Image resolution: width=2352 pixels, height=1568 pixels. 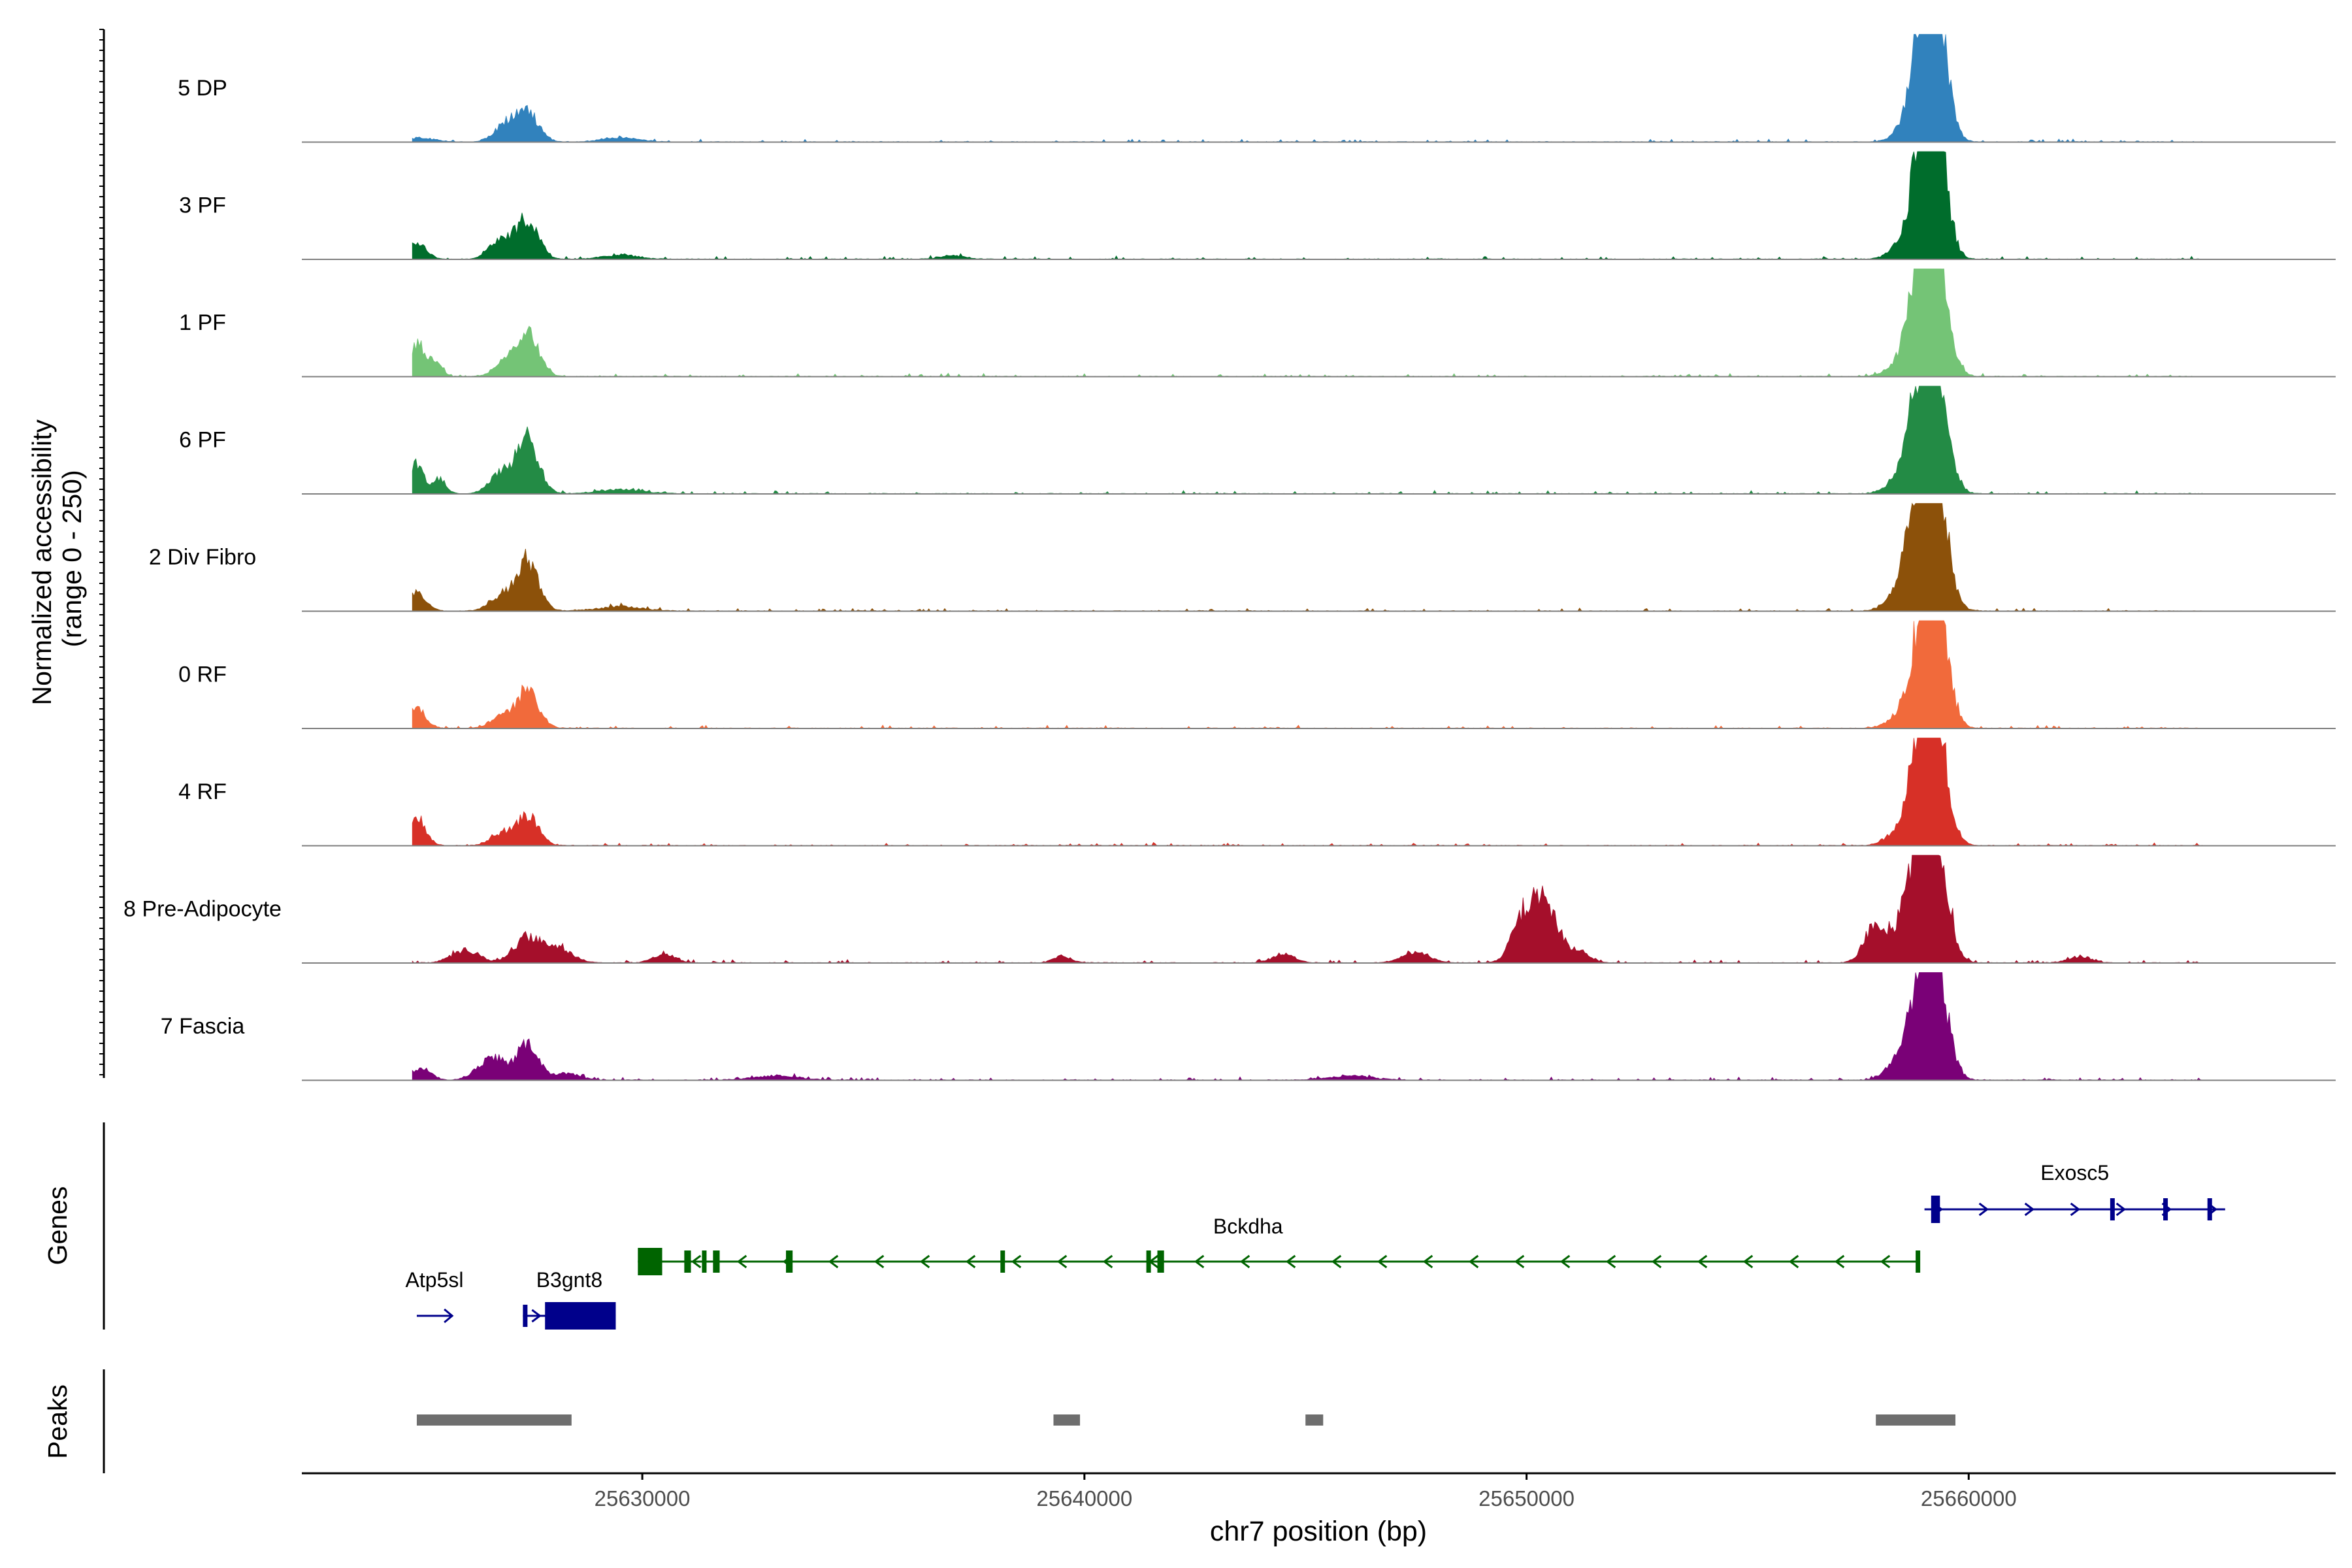 I want to click on x-tick-label: 25650000, so click(x=1526, y=1498).